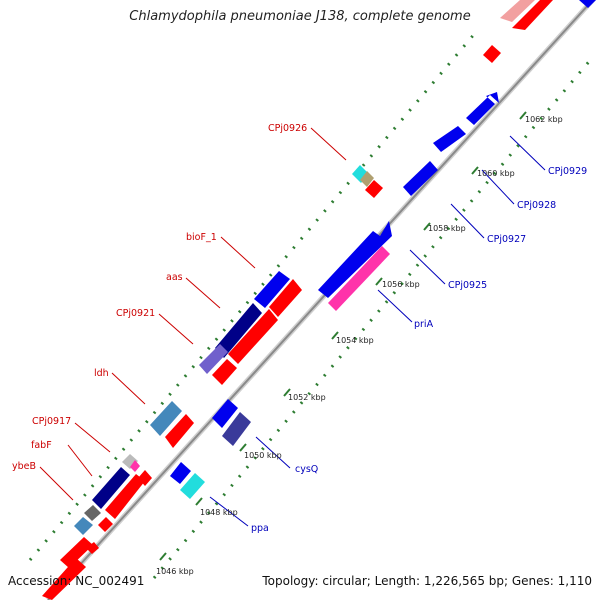  Describe the element at coordinates (306, 469) in the screenshot. I see `gene-label-cysq: cysQ` at that location.